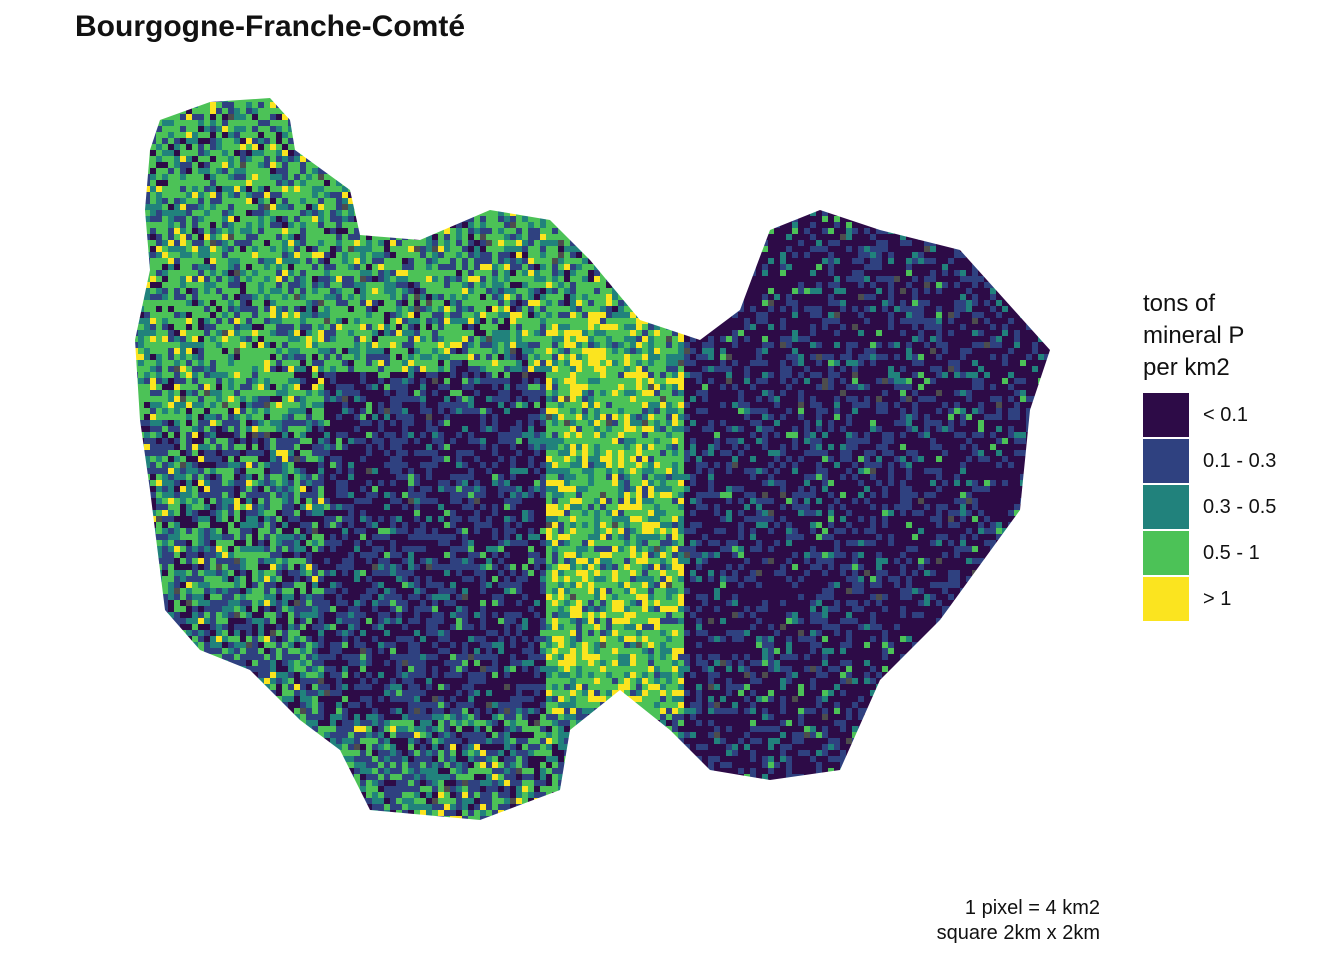 The image size is (1344, 960). I want to click on legend-item: > 1, so click(1209, 599).